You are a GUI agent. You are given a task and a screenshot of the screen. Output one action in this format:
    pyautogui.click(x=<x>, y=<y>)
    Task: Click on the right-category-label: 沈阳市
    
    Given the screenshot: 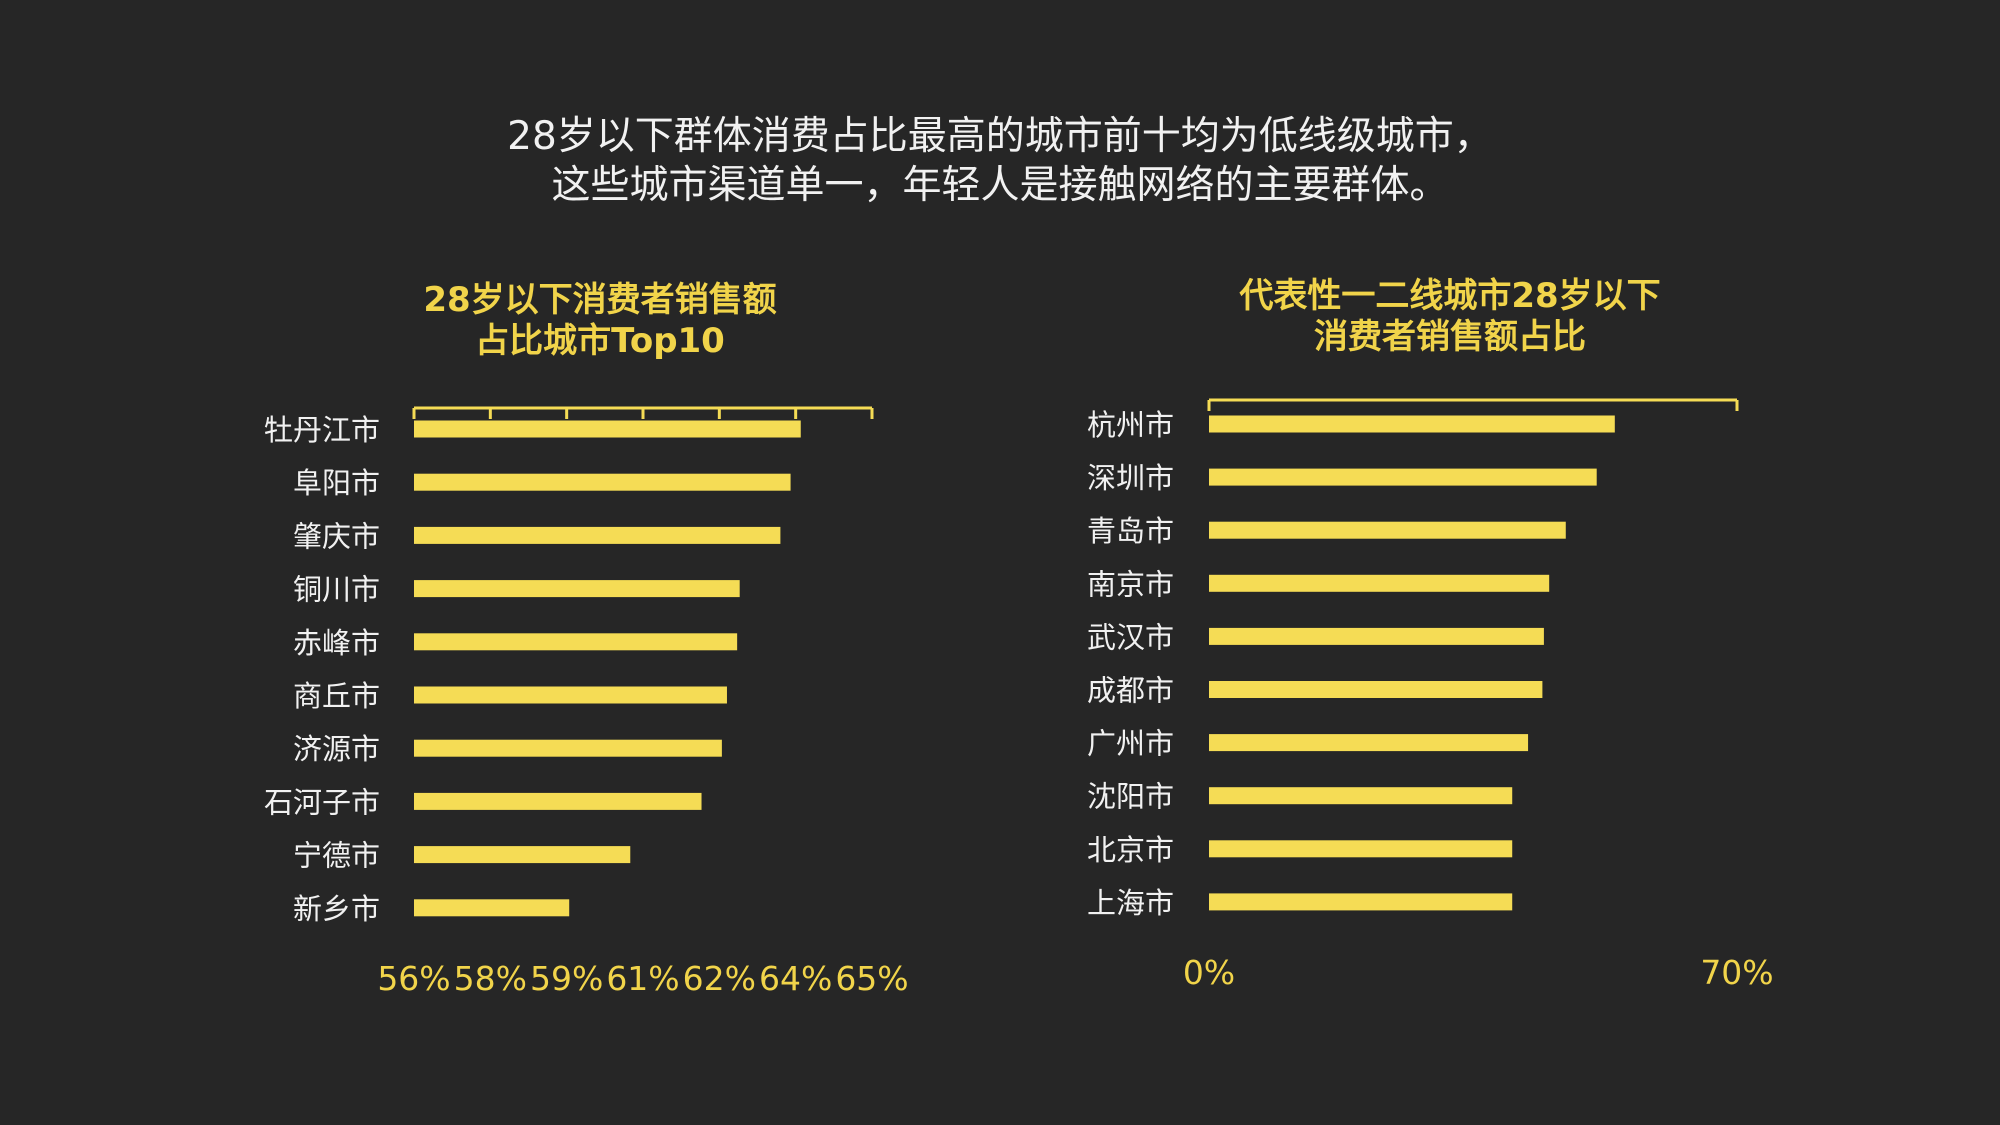 What is the action you would take?
    pyautogui.click(x=1130, y=797)
    